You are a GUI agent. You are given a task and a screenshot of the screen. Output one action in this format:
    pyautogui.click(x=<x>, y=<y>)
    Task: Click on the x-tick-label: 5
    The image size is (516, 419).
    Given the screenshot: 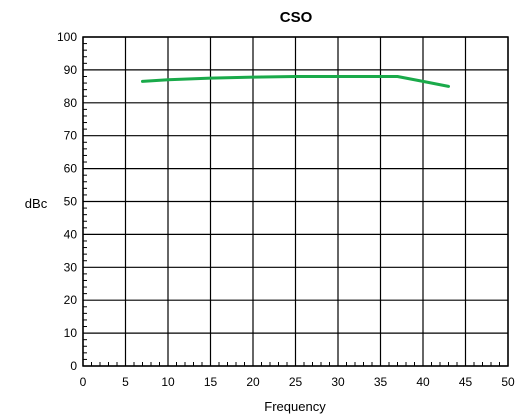 What is the action you would take?
    pyautogui.click(x=125, y=382)
    